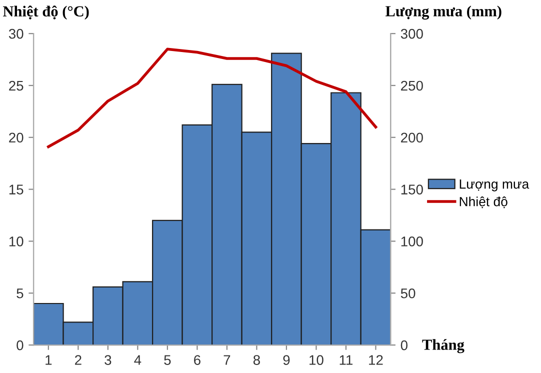 The image size is (541, 373). What do you see at coordinates (412, 241) in the screenshot?
I see `y2-tick-label: 100` at bounding box center [412, 241].